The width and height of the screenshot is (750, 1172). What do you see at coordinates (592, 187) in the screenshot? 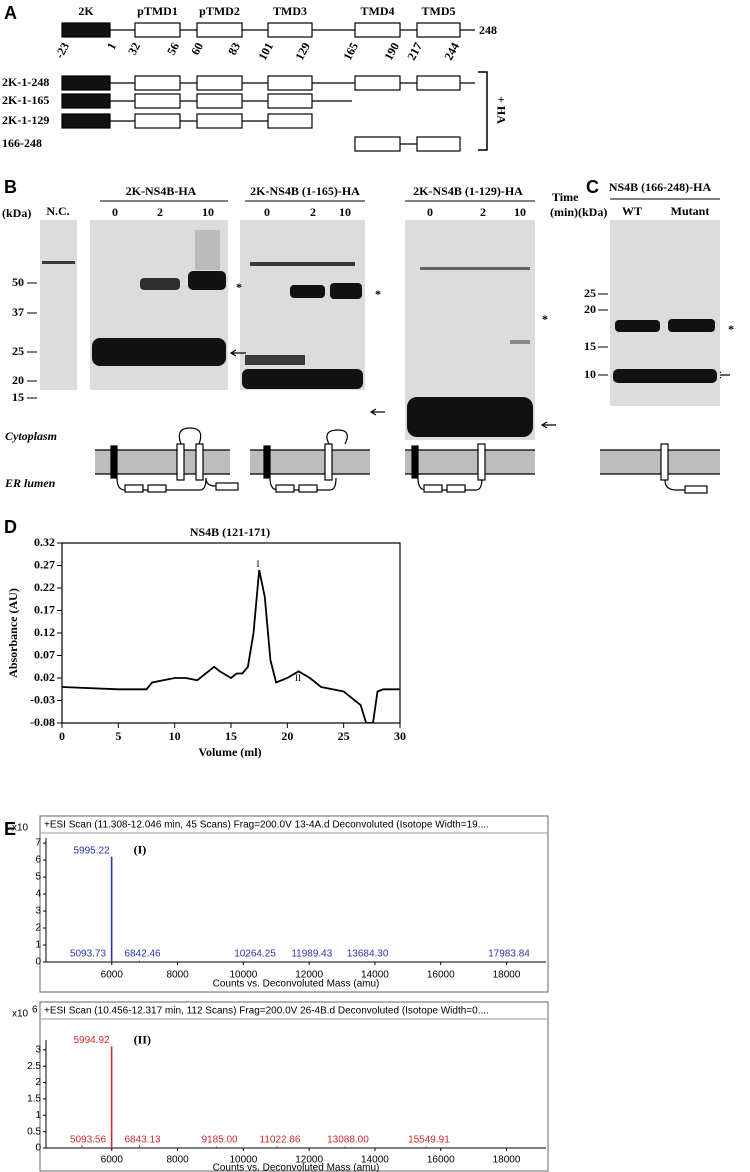
I see `panel-label: C` at bounding box center [592, 187].